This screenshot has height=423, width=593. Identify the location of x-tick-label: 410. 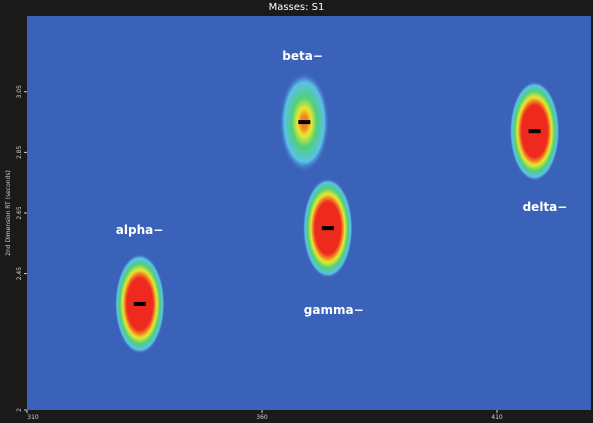
(497, 417).